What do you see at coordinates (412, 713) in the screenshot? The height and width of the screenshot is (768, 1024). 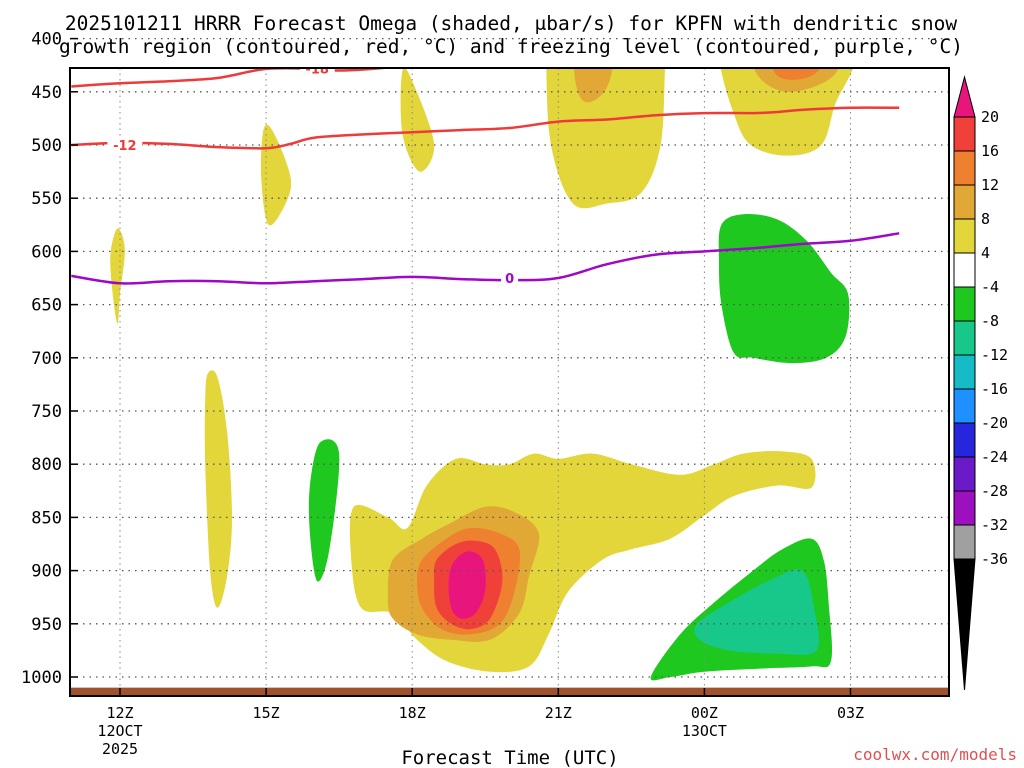 I see `x-tick-label-18Z: 18Z` at bounding box center [412, 713].